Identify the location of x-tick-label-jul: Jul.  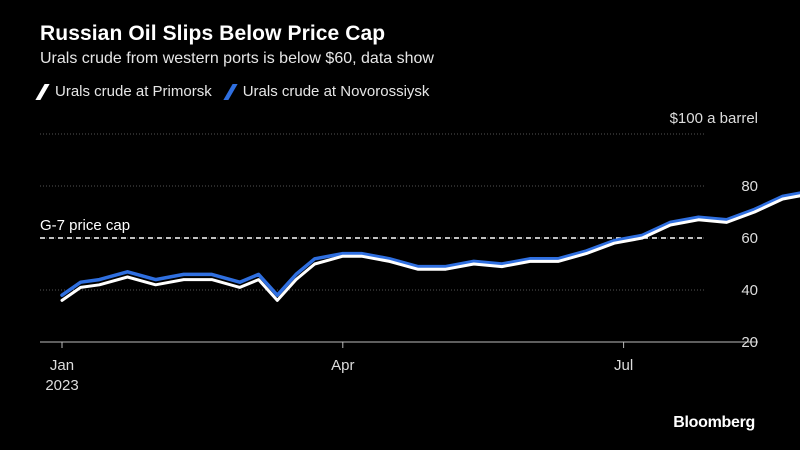
(623, 365).